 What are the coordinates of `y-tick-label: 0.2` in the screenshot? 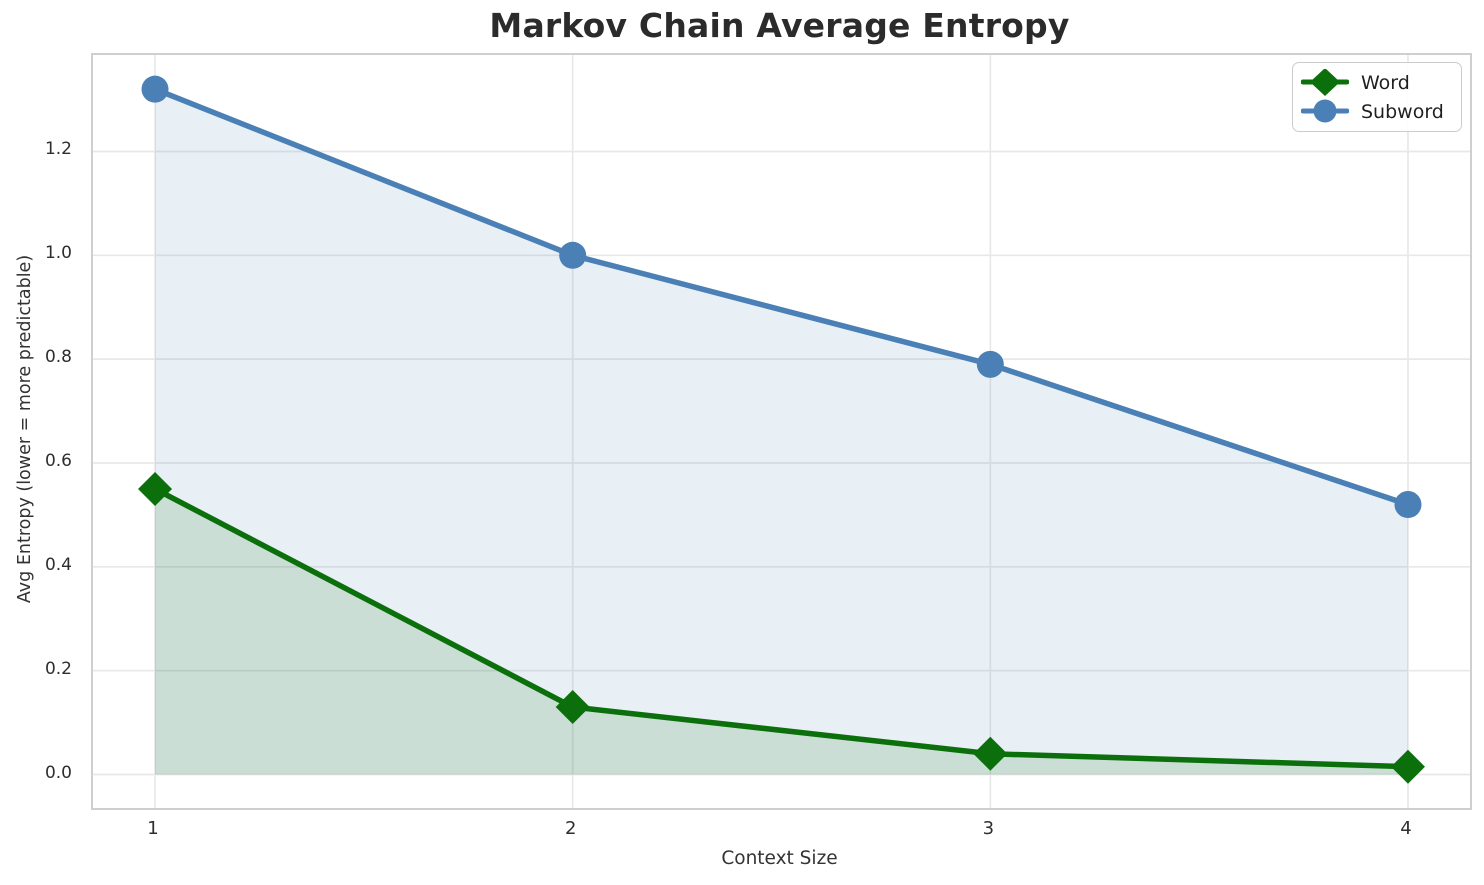 It's located at (58, 668).